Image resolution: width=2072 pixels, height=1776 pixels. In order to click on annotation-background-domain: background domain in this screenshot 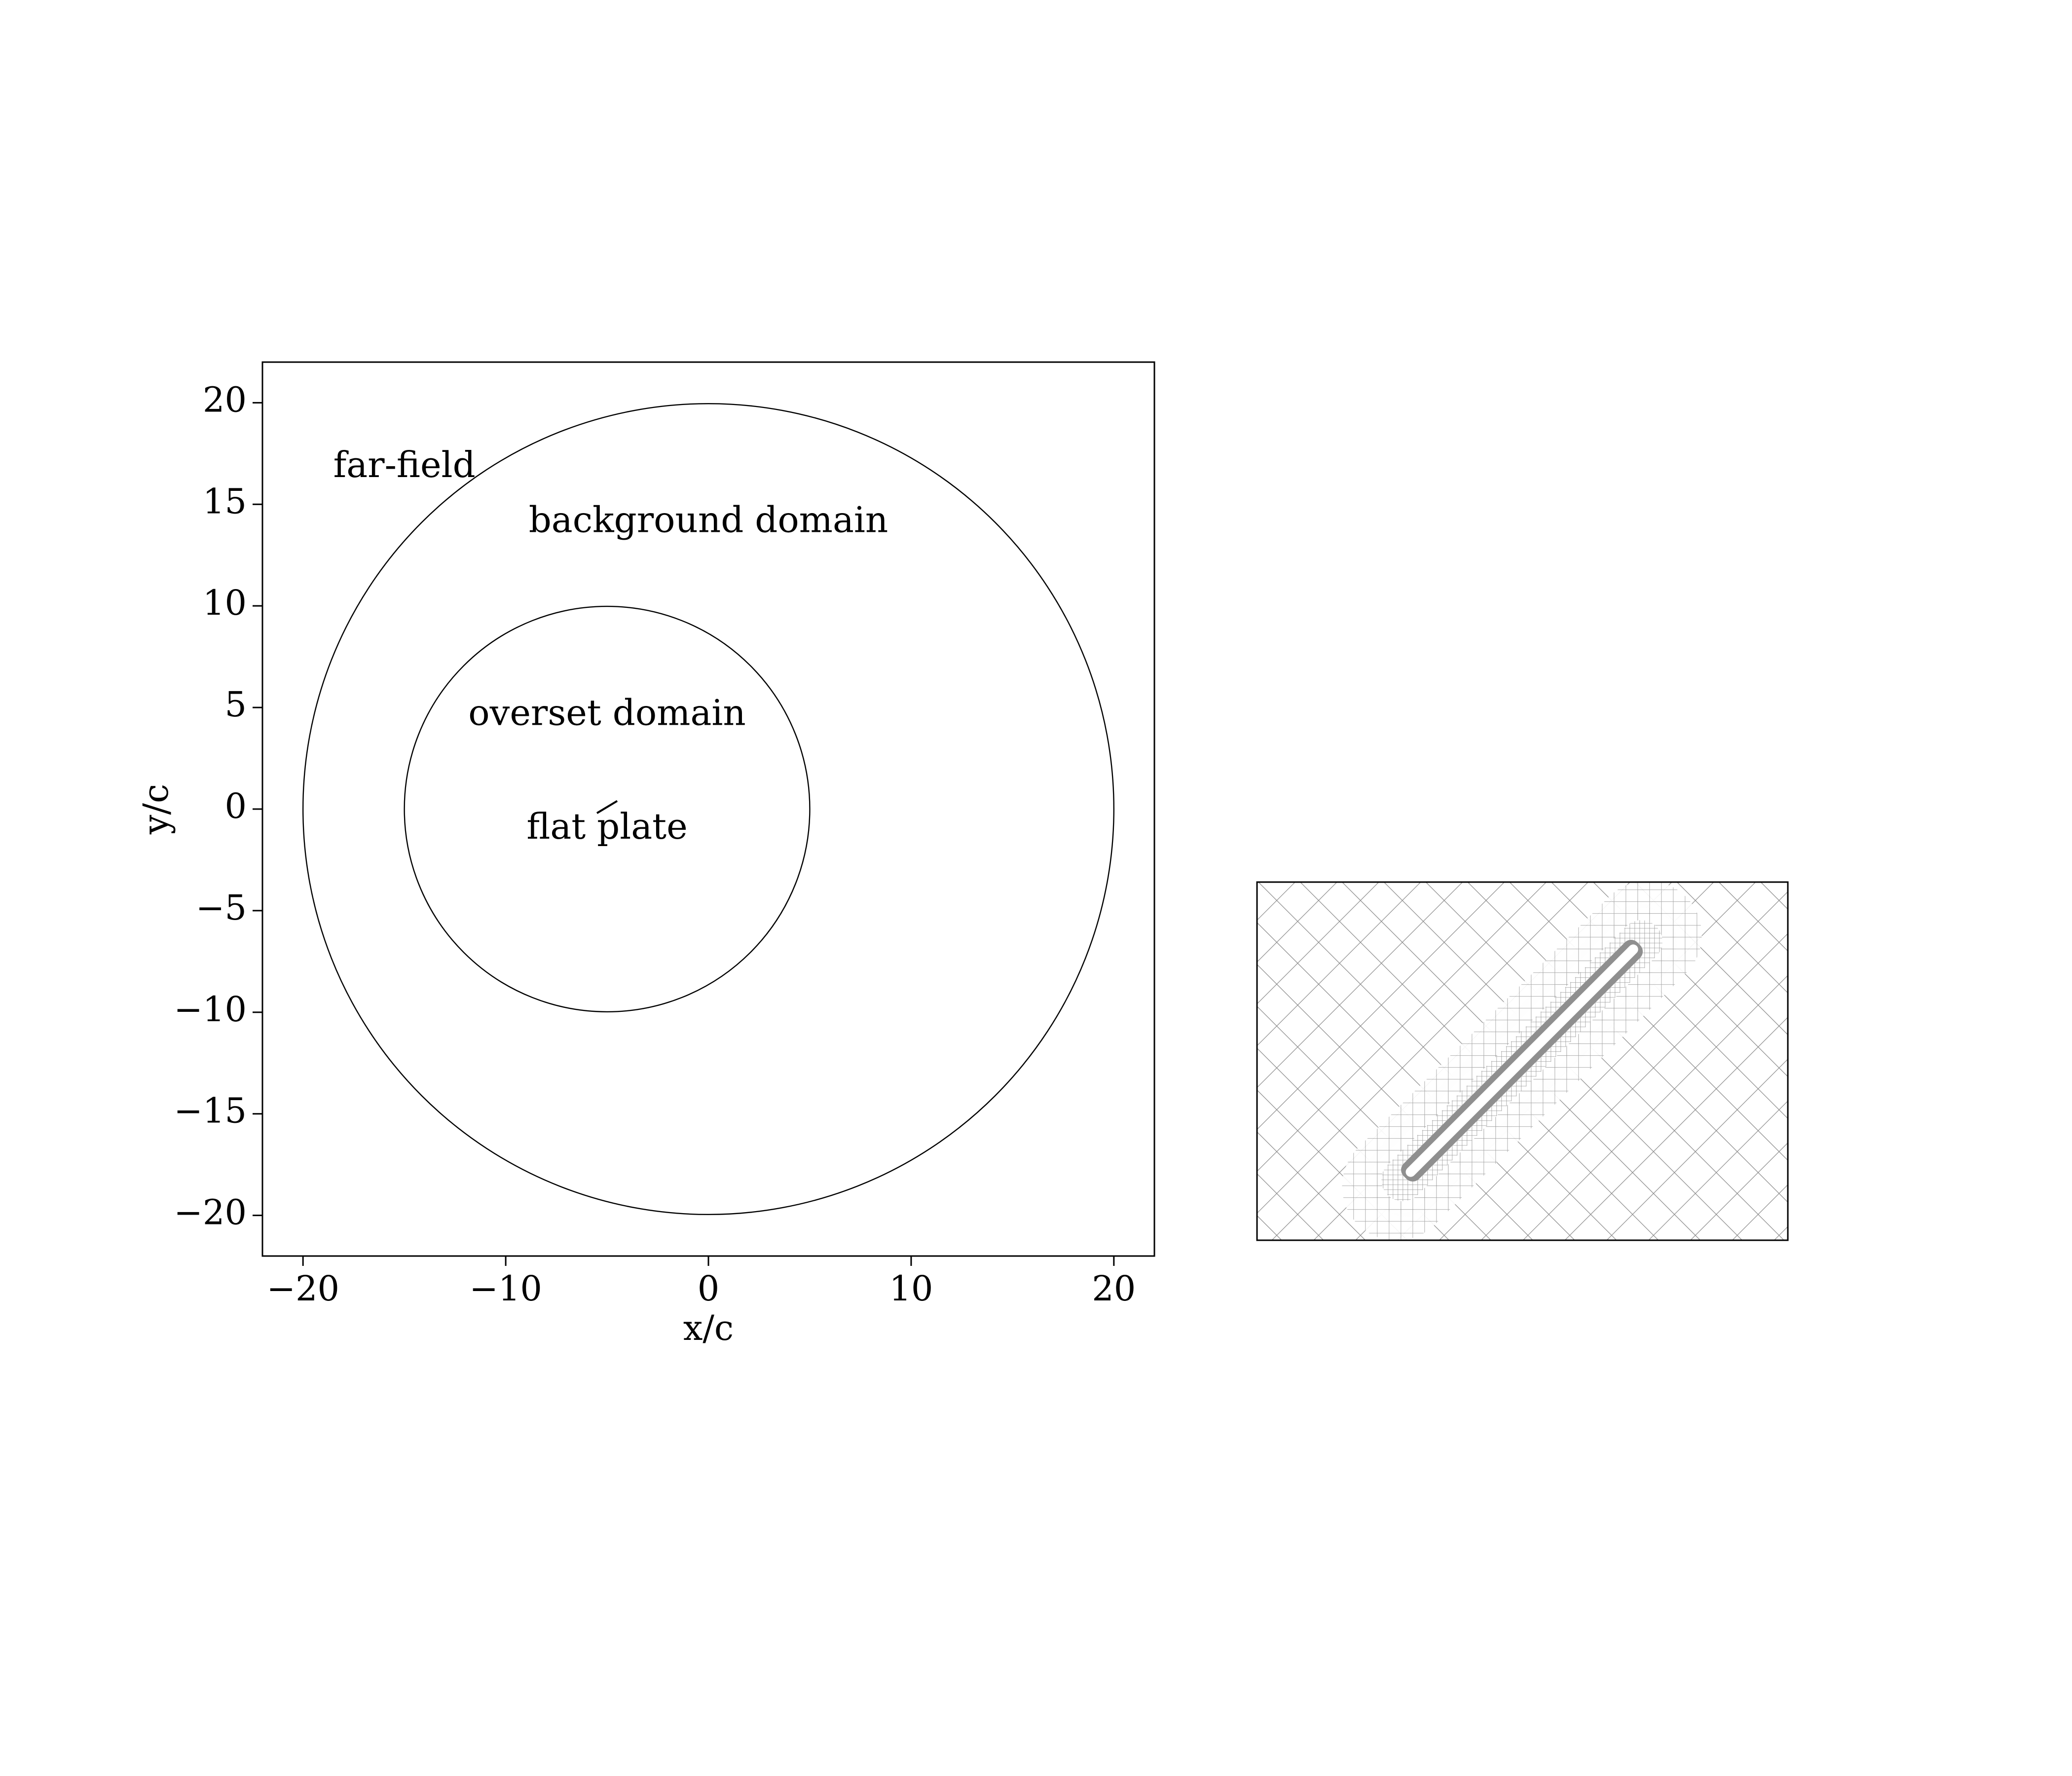, I will do `click(709, 520)`.